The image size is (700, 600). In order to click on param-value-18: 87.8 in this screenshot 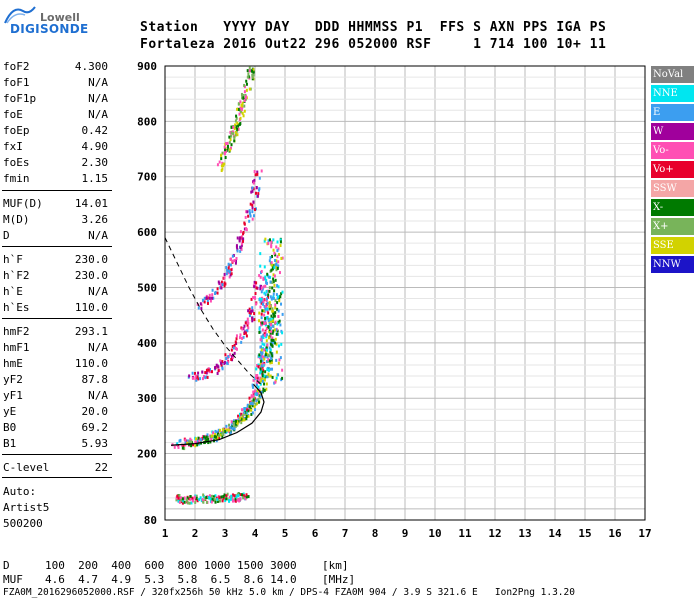, I will do `click(95, 379)`.